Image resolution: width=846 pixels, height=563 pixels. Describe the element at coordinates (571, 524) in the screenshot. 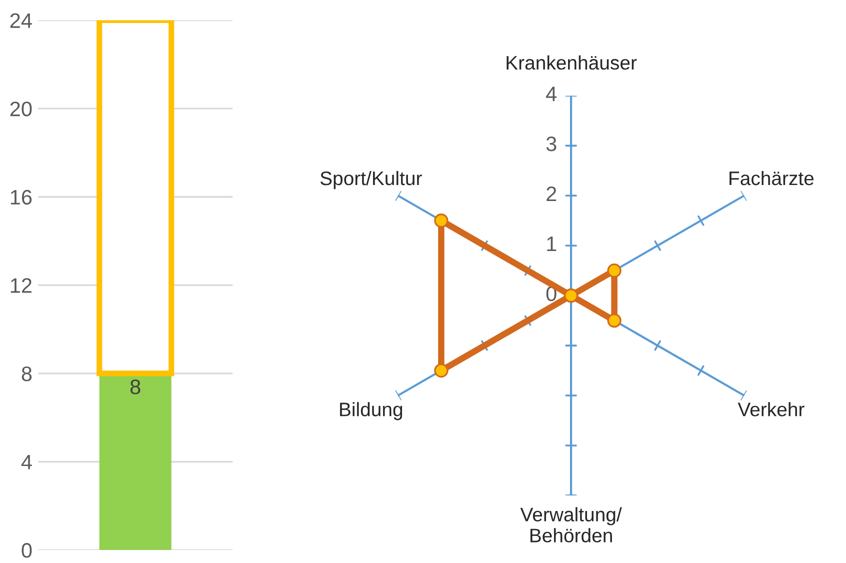

I see `spoke-label: Verwaltung/ Behörden` at that location.